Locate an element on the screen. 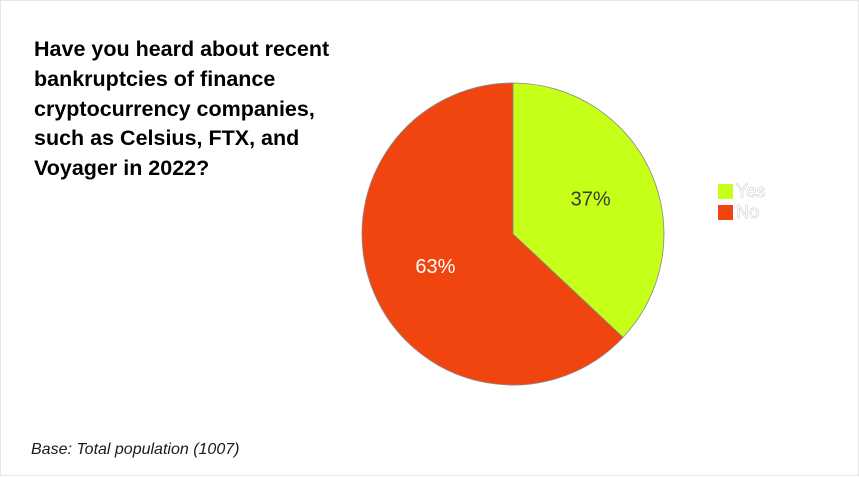  legend-label-no: No is located at coordinates (748, 212).